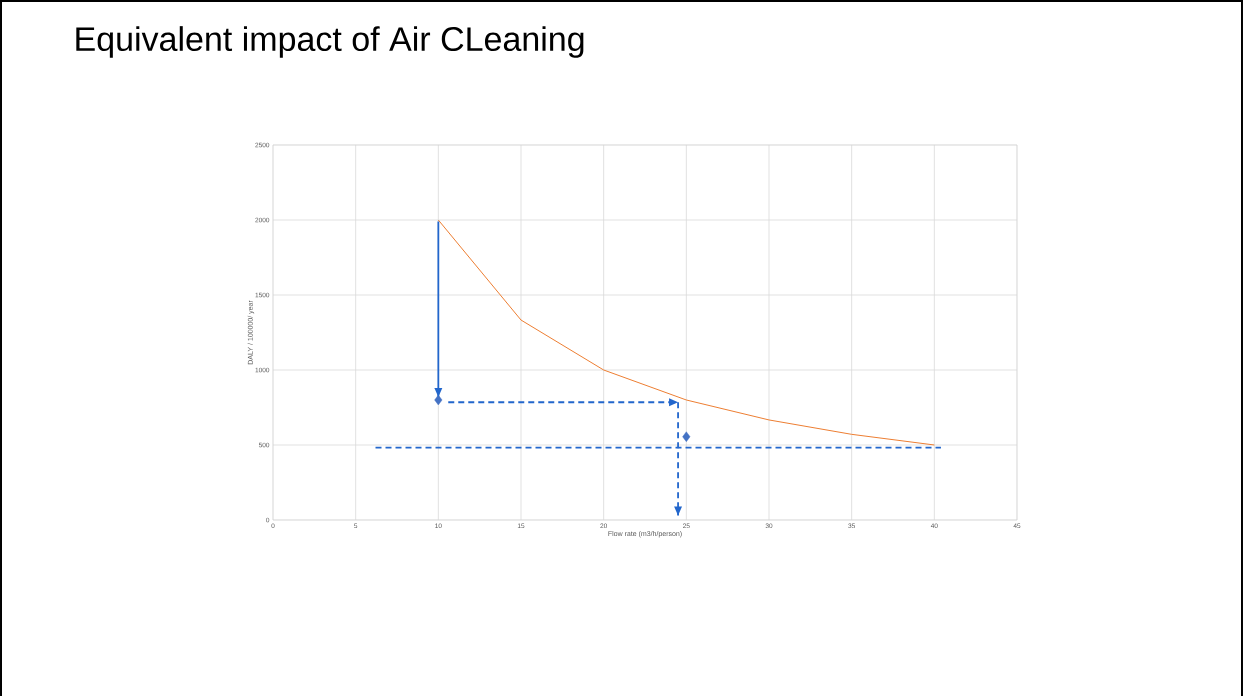 This screenshot has width=1243, height=696. Describe the element at coordinates (330, 42) in the screenshot. I see `chart-title: Equivalent impact of Air CLeaning` at that location.